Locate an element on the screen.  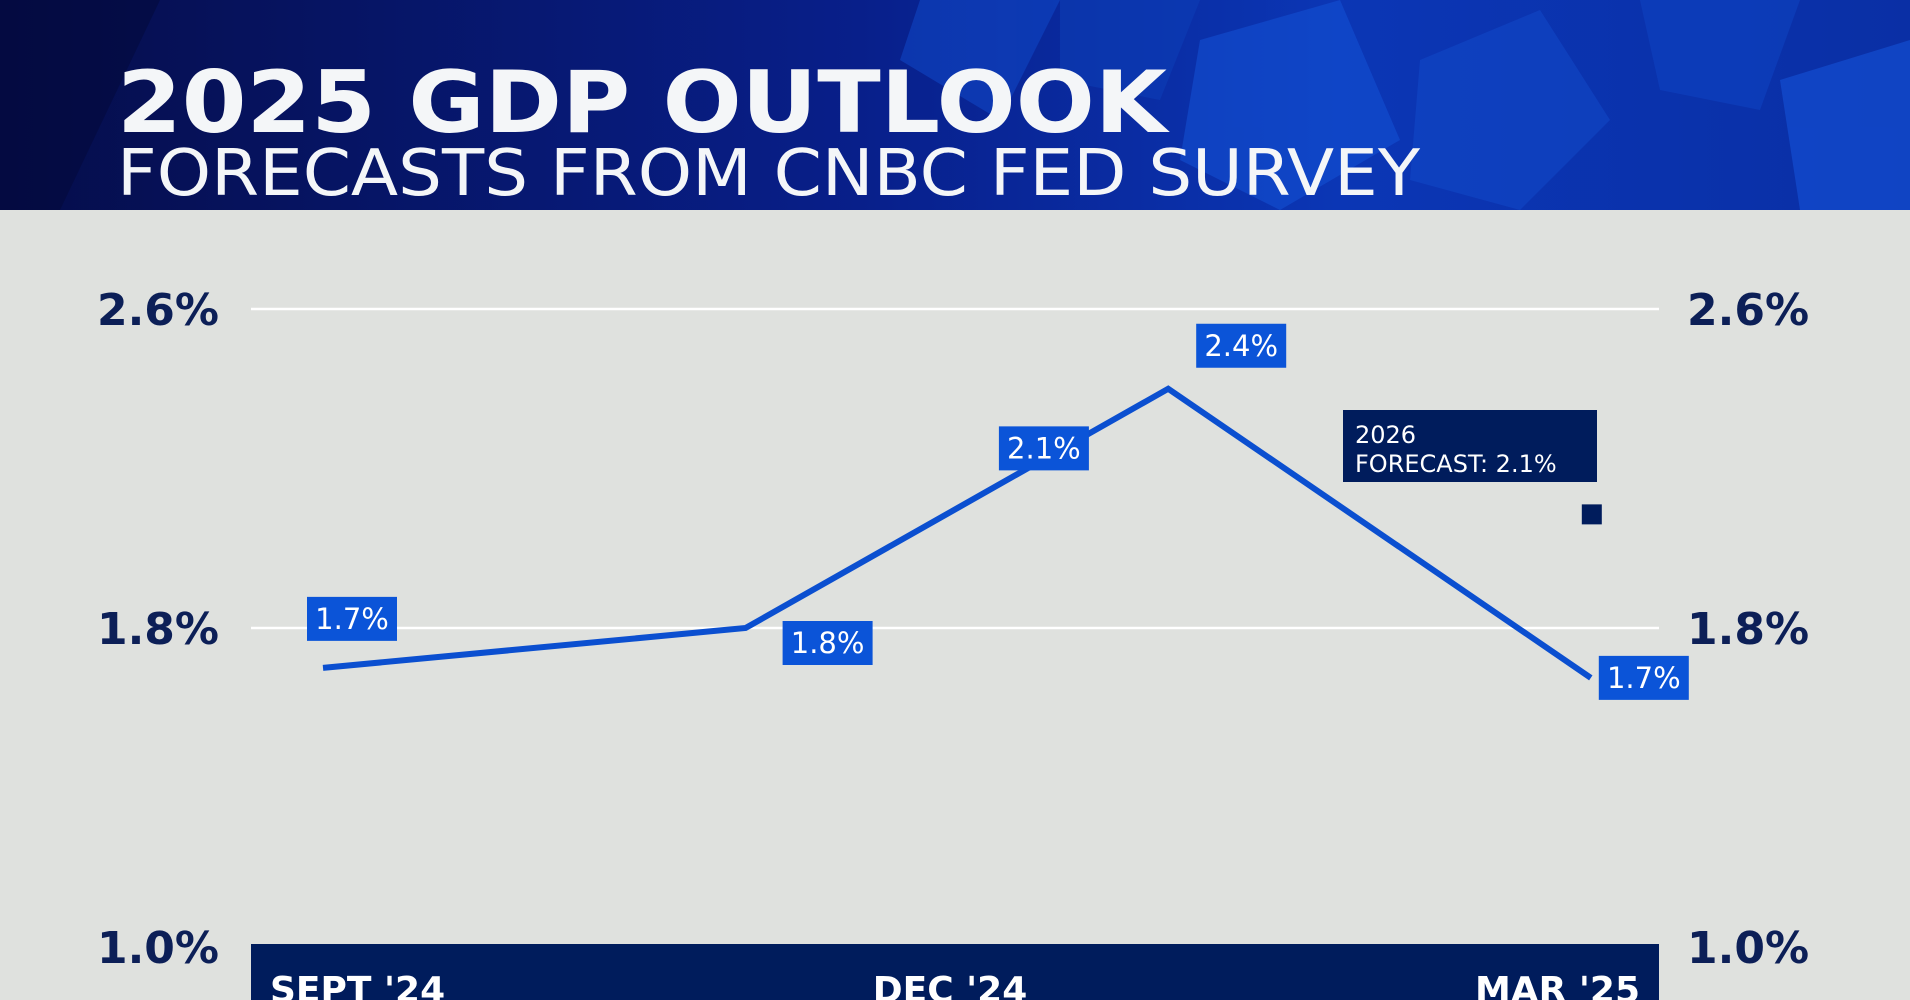
y-tick-label-right: 1.8% is located at coordinates (1748, 629).